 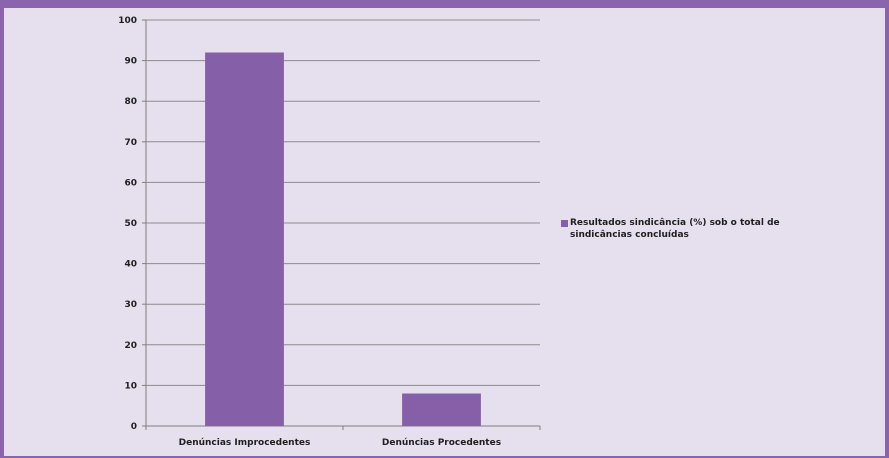 What do you see at coordinates (130, 102) in the screenshot?
I see `y-tick-label-80: 80` at bounding box center [130, 102].